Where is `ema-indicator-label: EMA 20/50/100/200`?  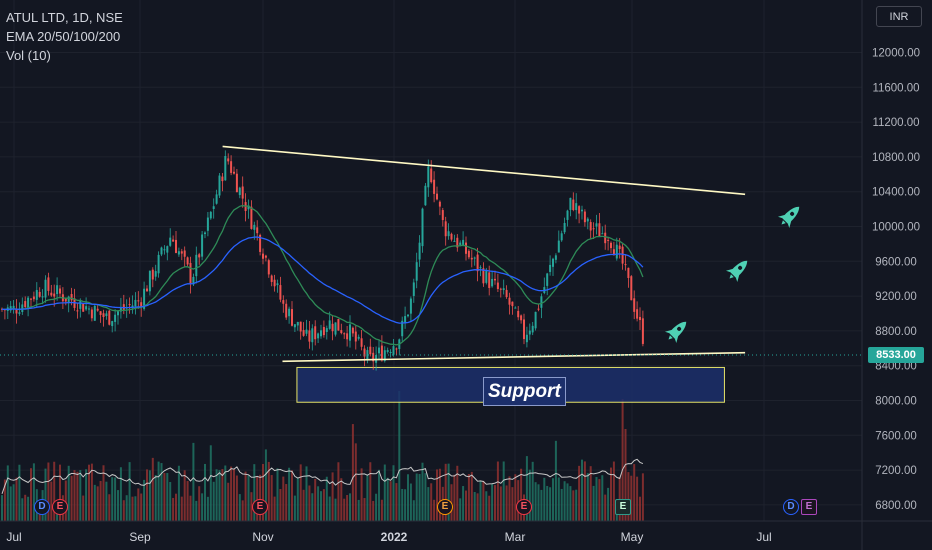
ema-indicator-label: EMA 20/50/100/200 is located at coordinates (63, 36).